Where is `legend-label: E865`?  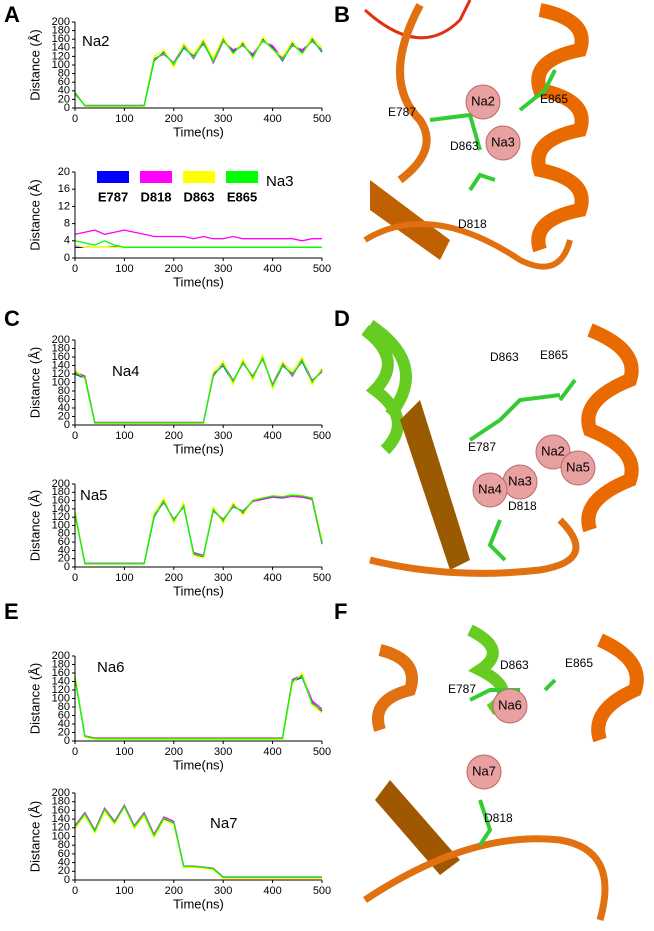
legend-label: E865 is located at coordinates (242, 196).